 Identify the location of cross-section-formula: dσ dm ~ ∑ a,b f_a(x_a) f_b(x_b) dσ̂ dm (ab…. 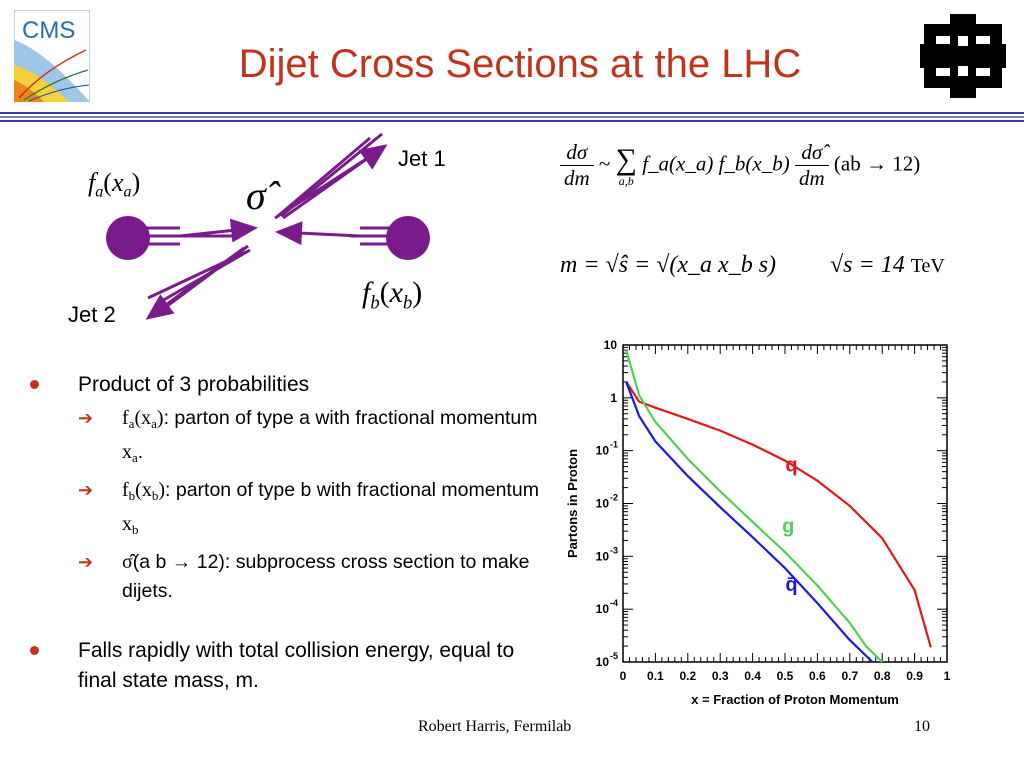
(740, 165).